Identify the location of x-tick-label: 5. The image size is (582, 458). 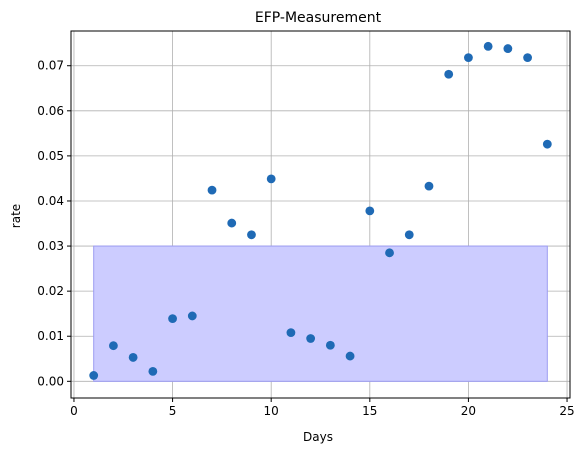
(173, 411).